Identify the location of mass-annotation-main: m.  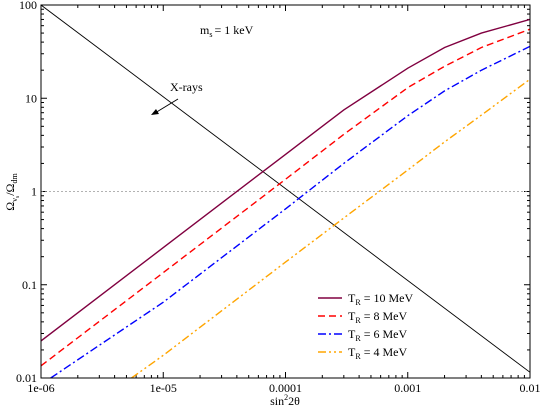
(205, 30).